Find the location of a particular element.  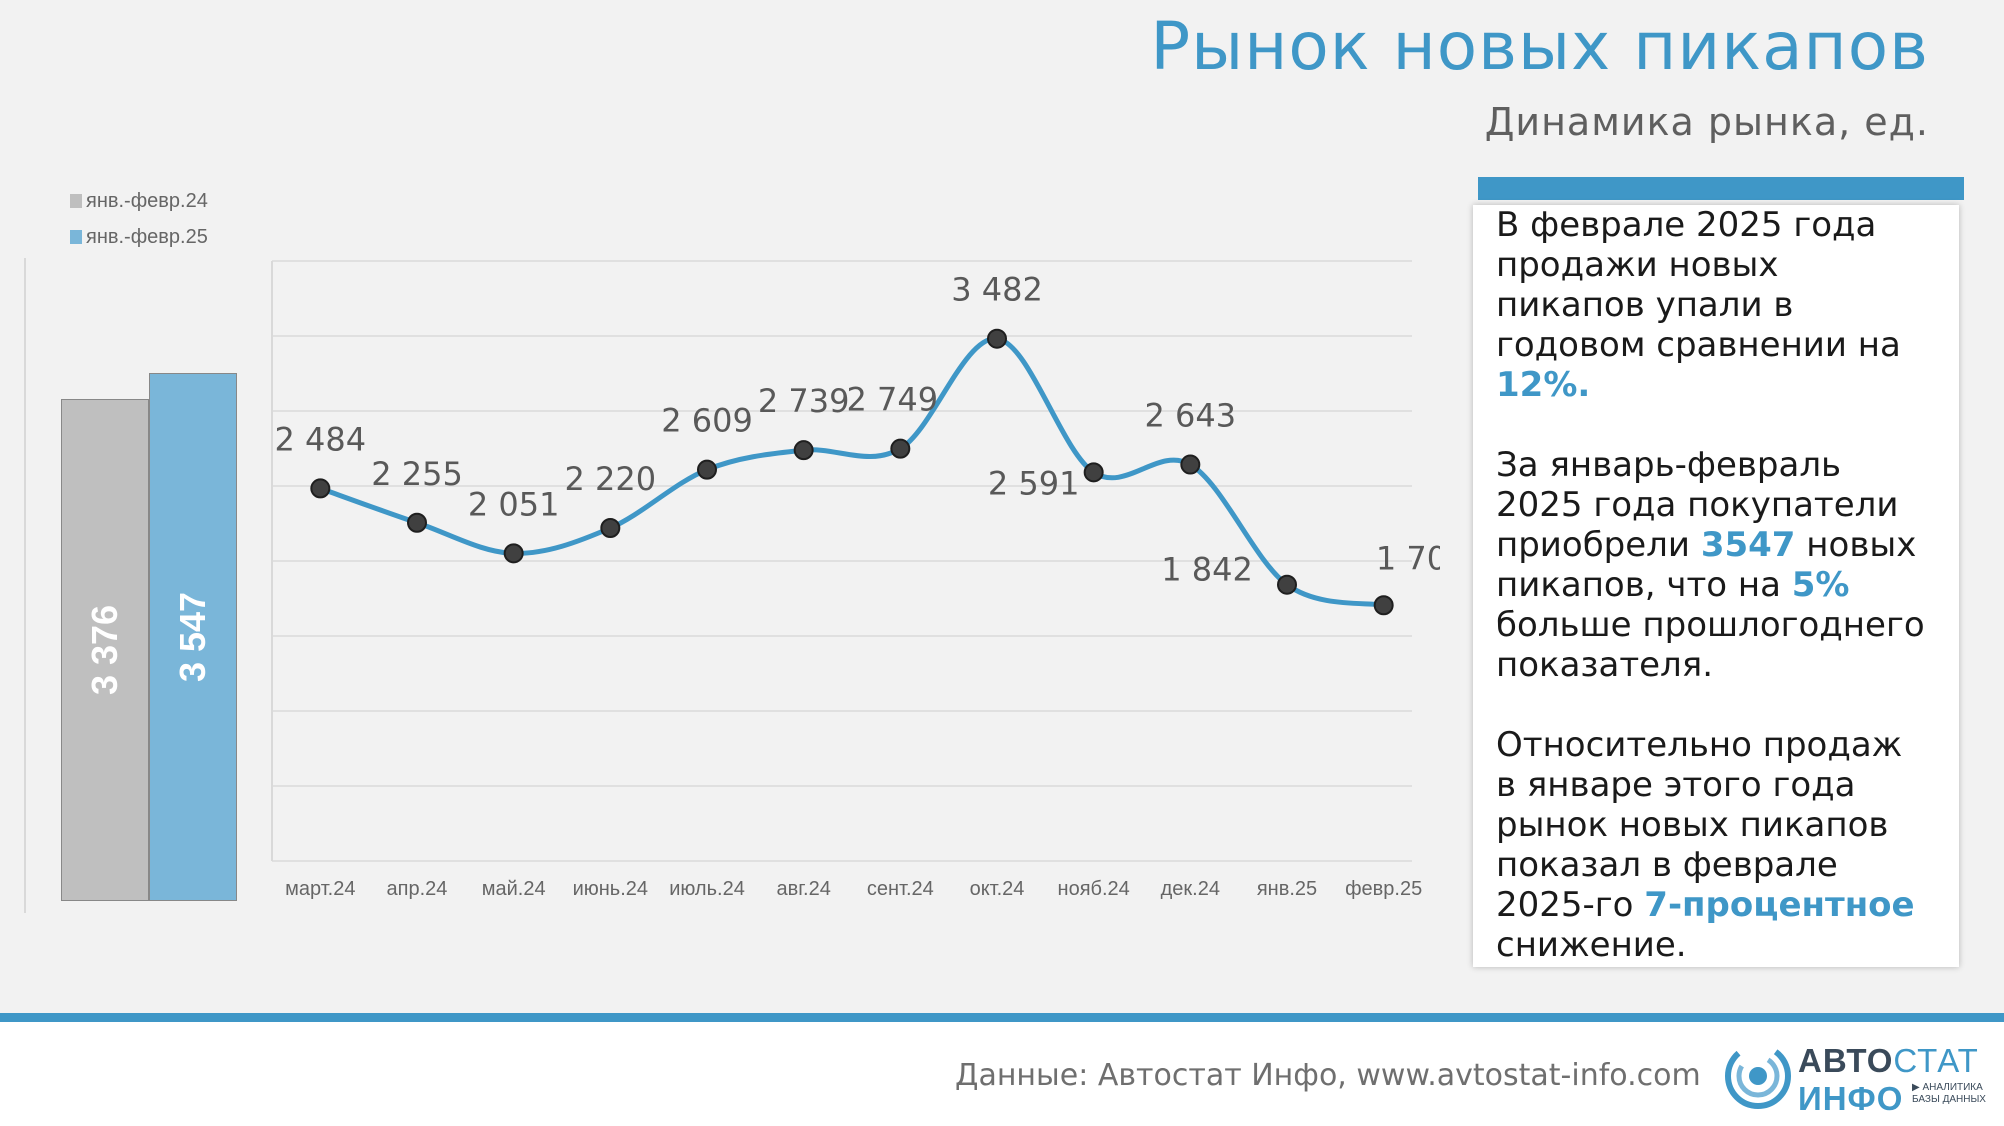

footer is located at coordinates (1002, 1074).